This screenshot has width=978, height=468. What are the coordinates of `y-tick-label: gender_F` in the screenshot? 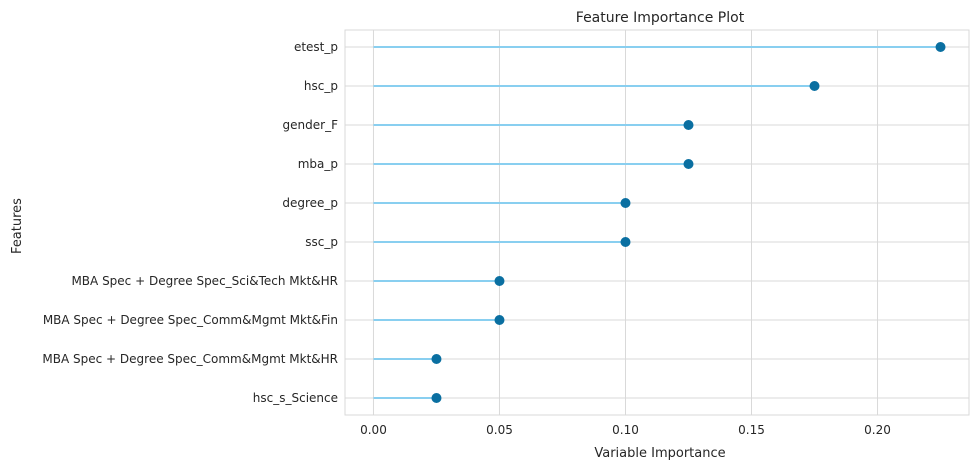 It's located at (311, 125).